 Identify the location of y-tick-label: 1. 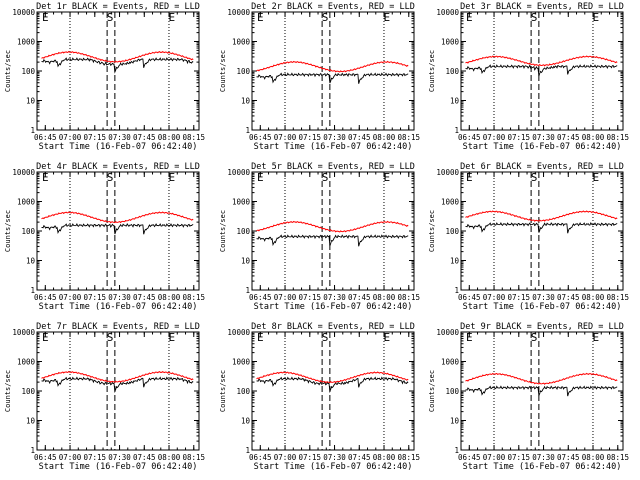
(247, 450).